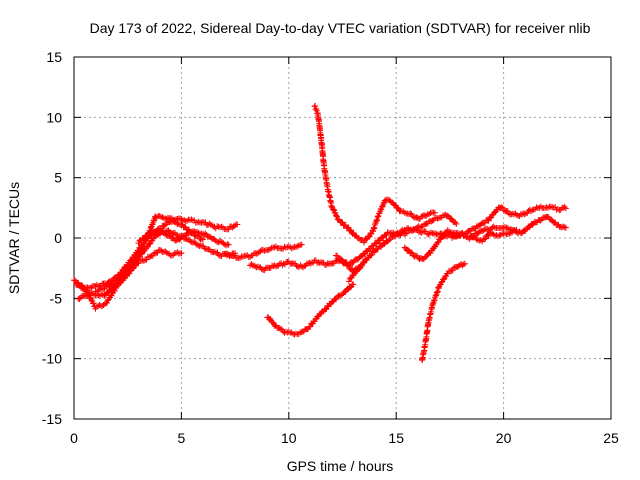  Describe the element at coordinates (14, 238) in the screenshot. I see `y-axis-label: SDTVAR / TECUs` at that location.